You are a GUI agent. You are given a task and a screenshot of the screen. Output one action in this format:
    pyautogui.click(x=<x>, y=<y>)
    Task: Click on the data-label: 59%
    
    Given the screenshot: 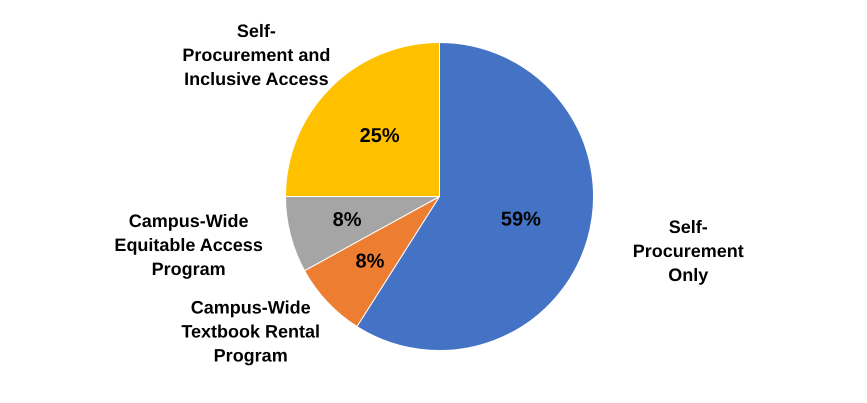 What is the action you would take?
    pyautogui.click(x=521, y=219)
    